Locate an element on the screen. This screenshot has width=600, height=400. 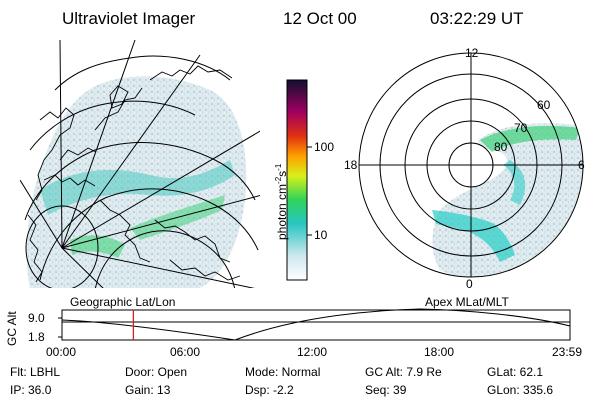
instrument-title: Ultraviolet Imager is located at coordinates (129, 18).